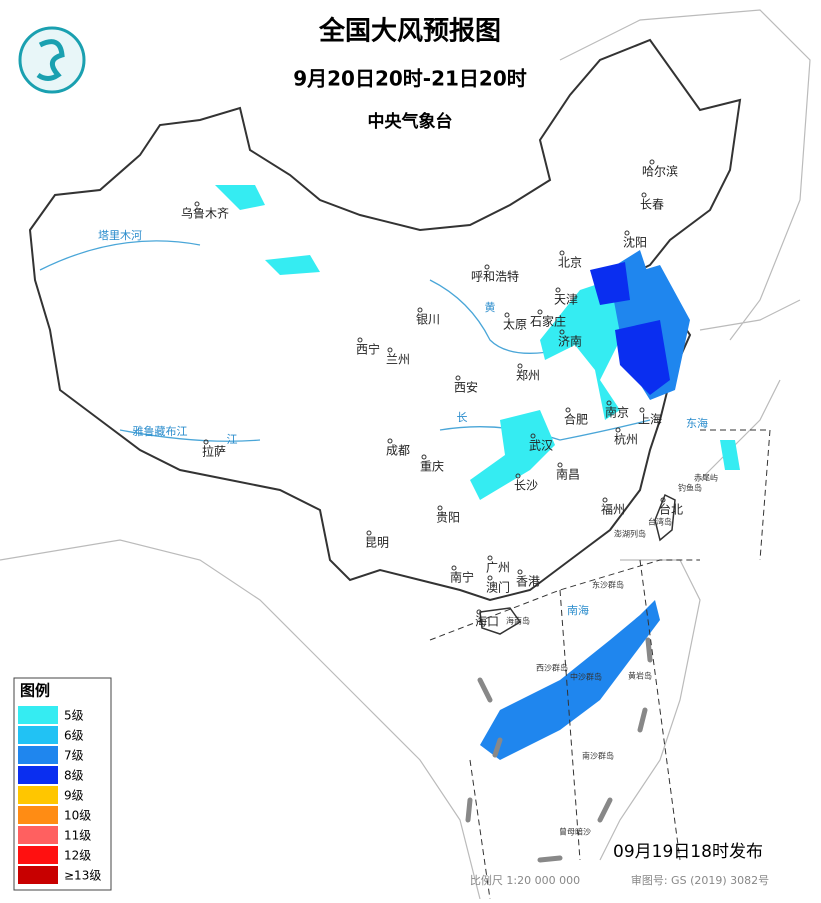  I want to click on city-label: 南昌, so click(568, 474).